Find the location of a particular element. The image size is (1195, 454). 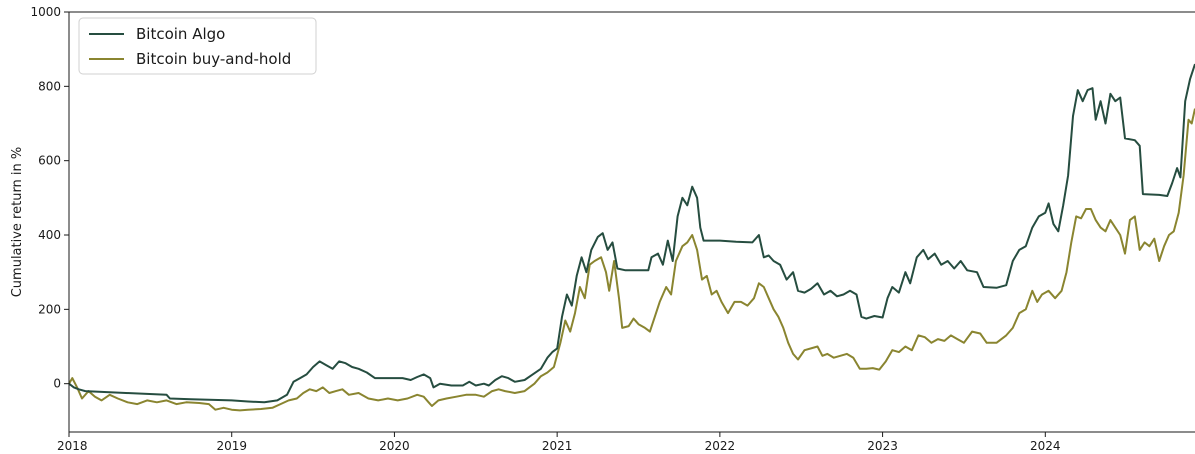

x-tick-label: 2020 is located at coordinates (394, 446).